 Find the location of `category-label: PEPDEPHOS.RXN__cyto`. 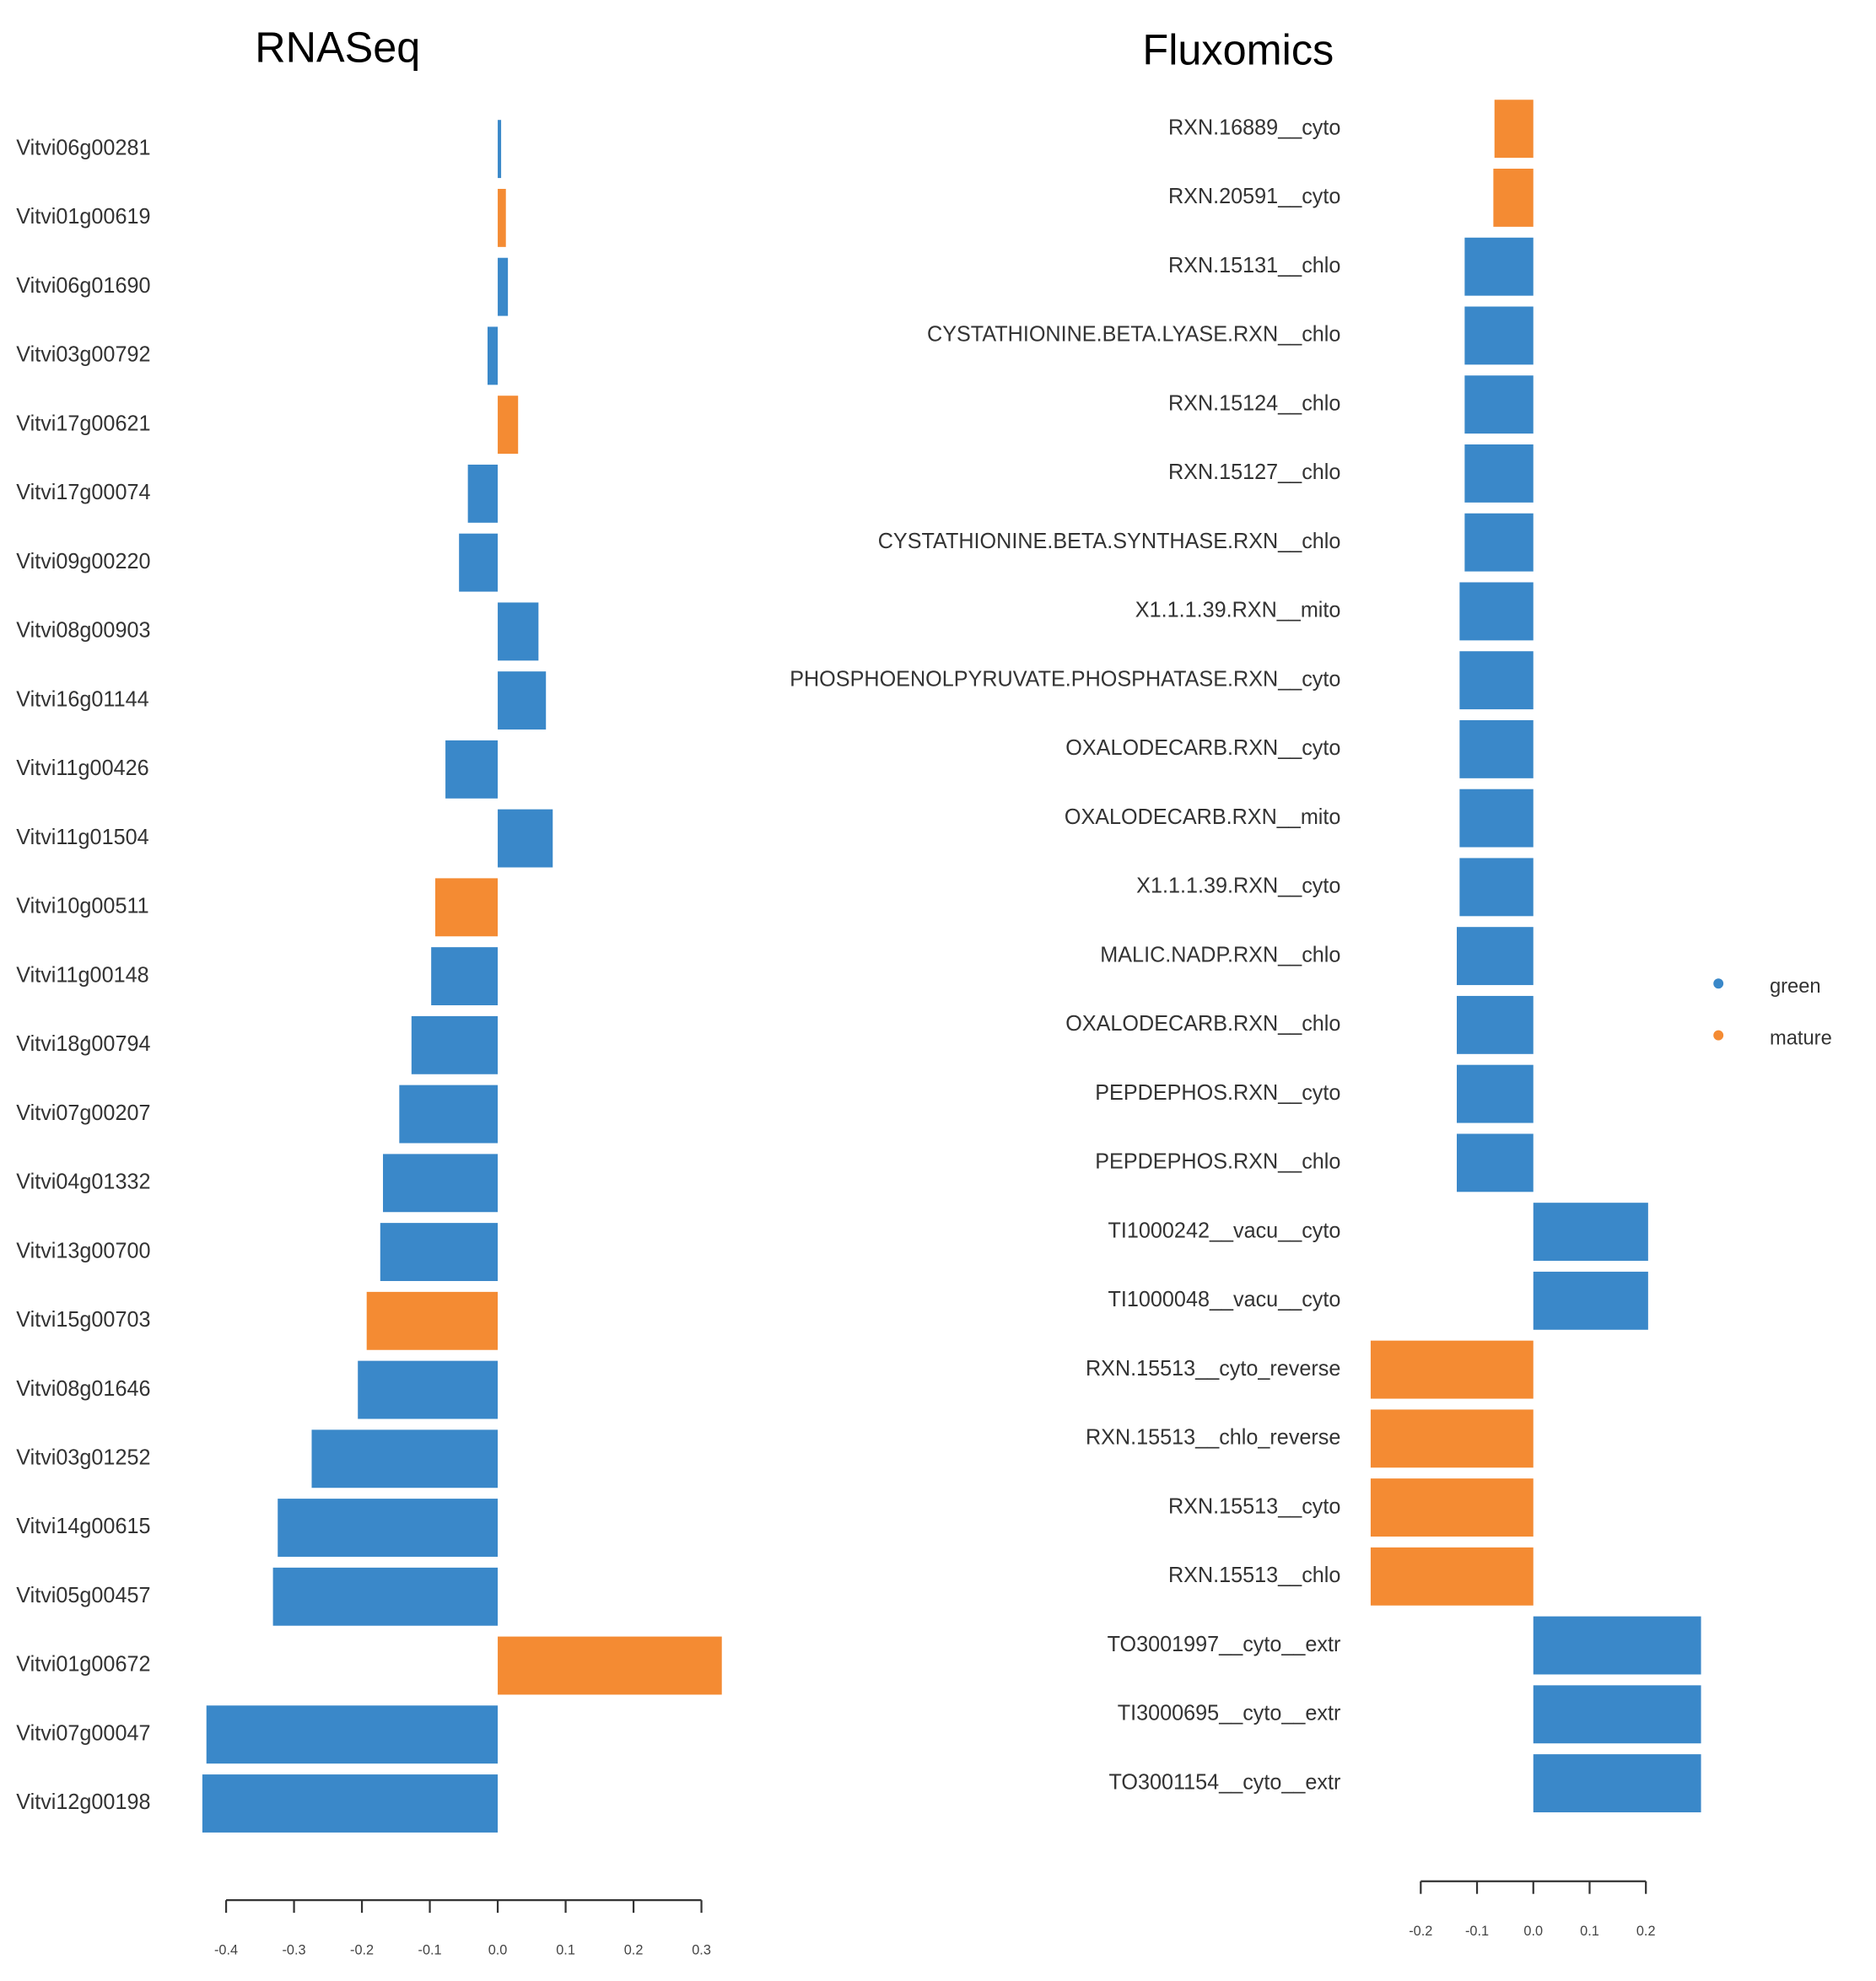

category-label: PEPDEPHOS.RXN__cyto is located at coordinates (1217, 1093).